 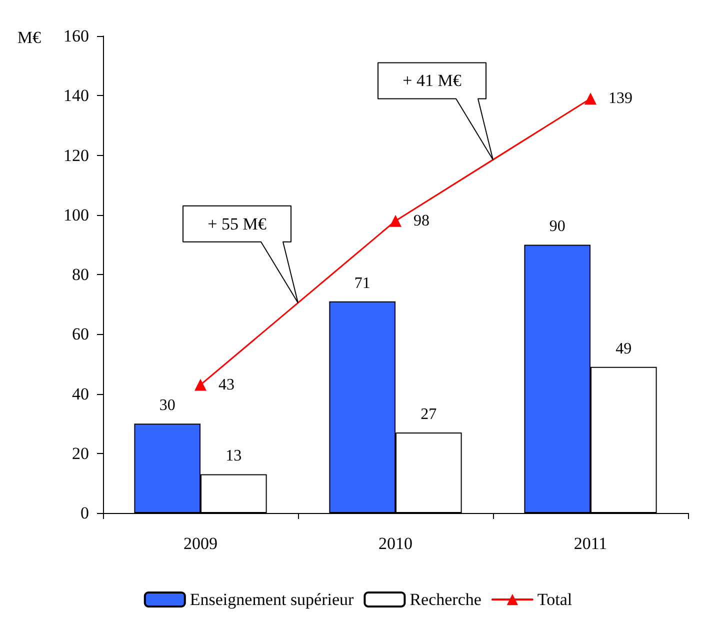 What do you see at coordinates (226, 385) in the screenshot?
I see `data-label: 43` at bounding box center [226, 385].